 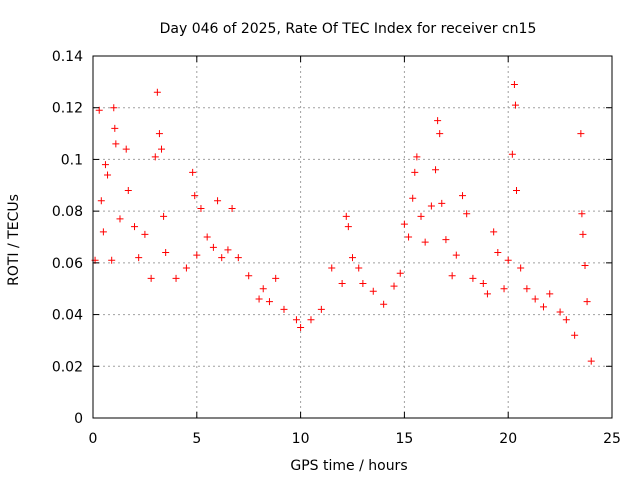 I want to click on y-tick-label: 0.04, so click(x=67, y=316).